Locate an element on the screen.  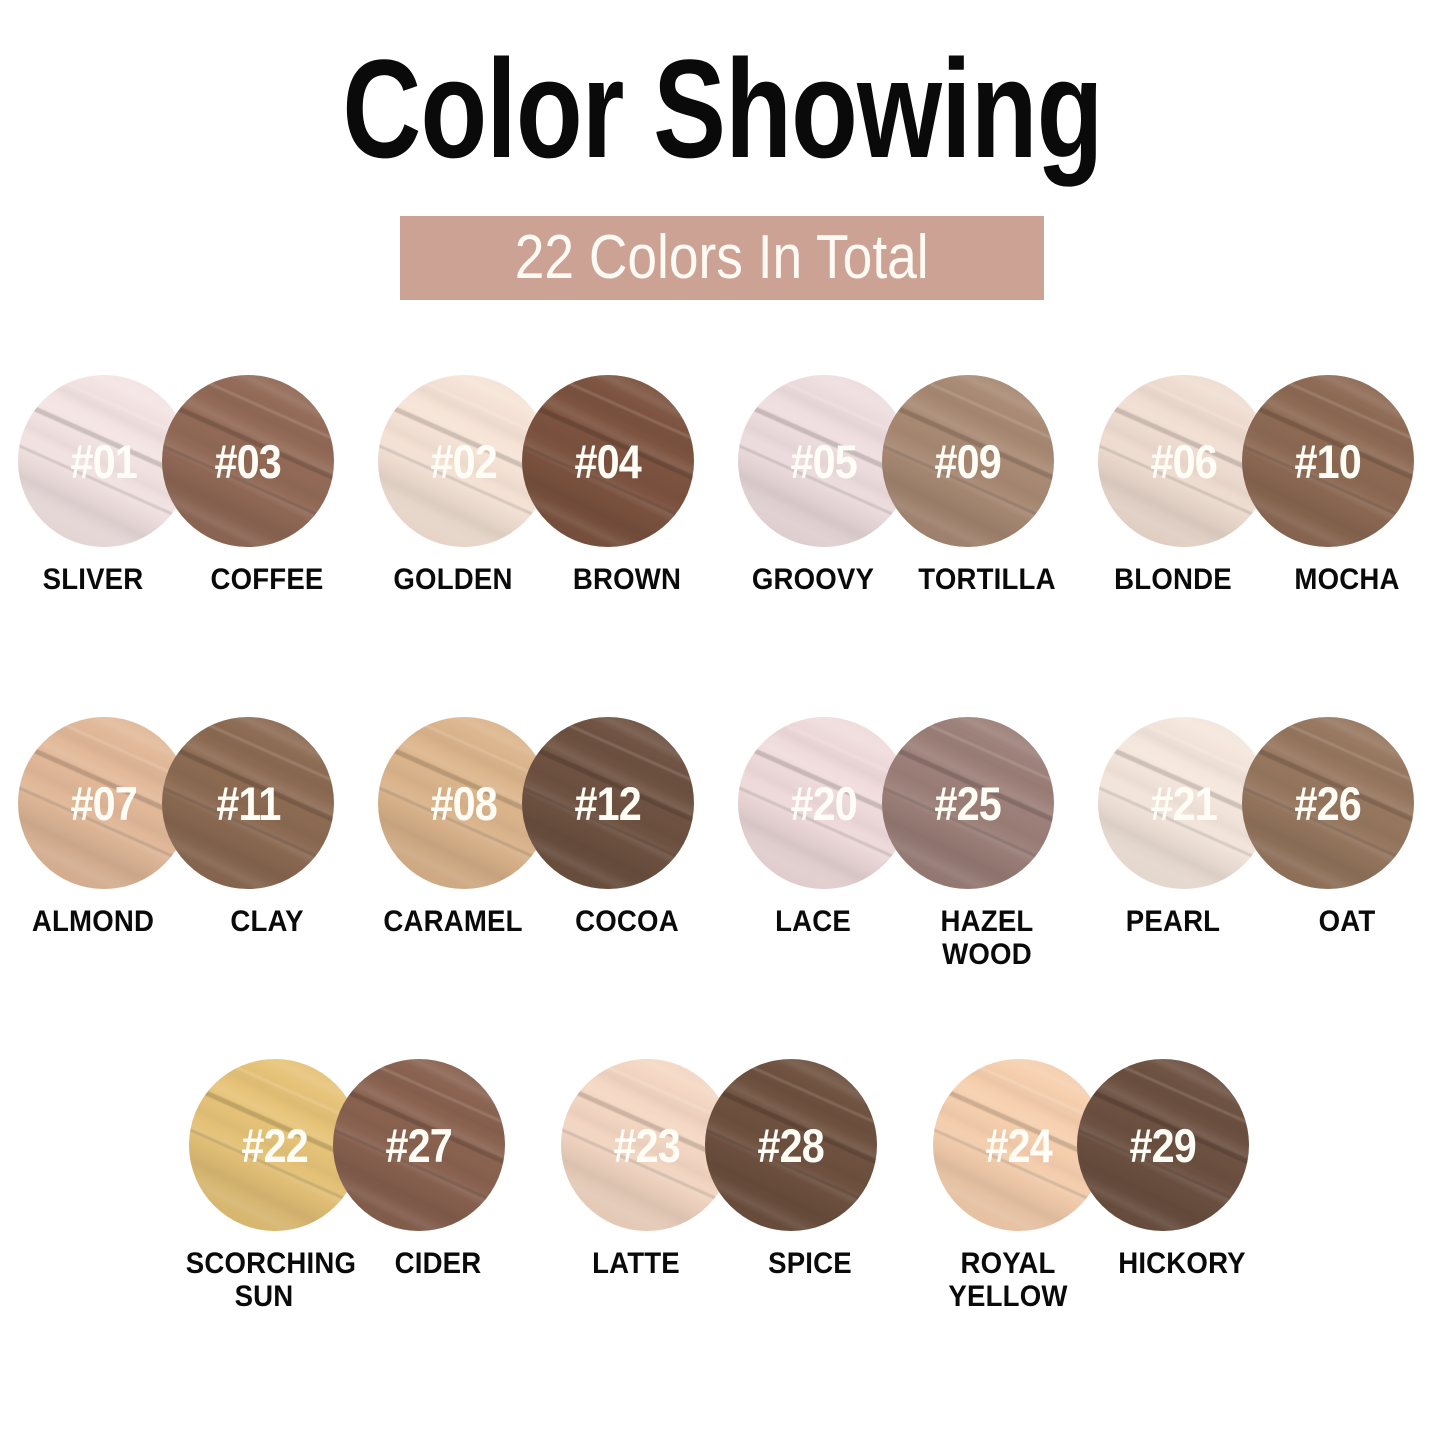
swatch-name-label: LACE is located at coordinates (813, 921).